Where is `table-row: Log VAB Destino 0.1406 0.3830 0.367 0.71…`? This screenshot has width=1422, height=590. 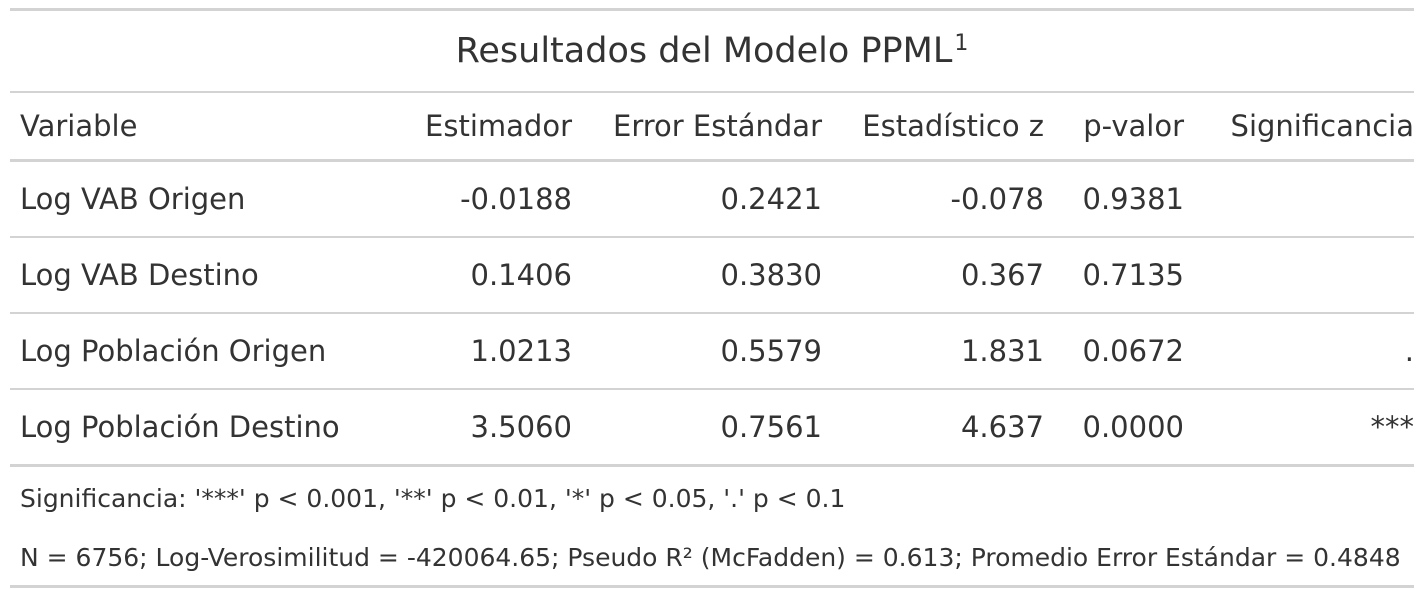
table-row: Log VAB Destino 0.1406 0.3830 0.367 0.71… is located at coordinates (712, 276).